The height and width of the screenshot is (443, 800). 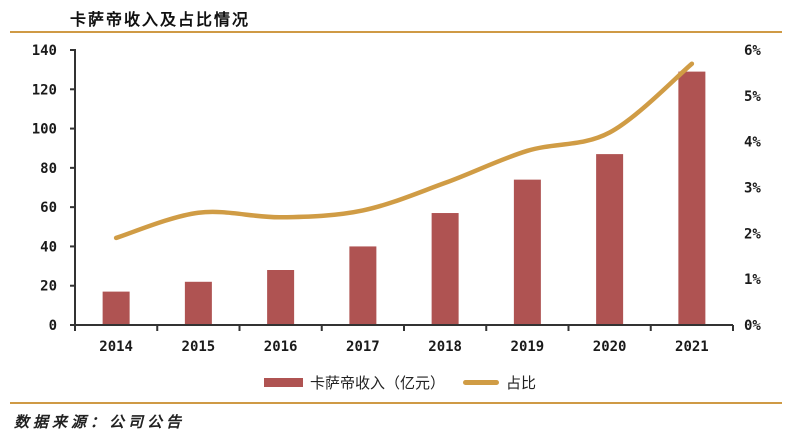 What do you see at coordinates (499, 382) in the screenshot?
I see `legend-item-share: 占比` at bounding box center [499, 382].